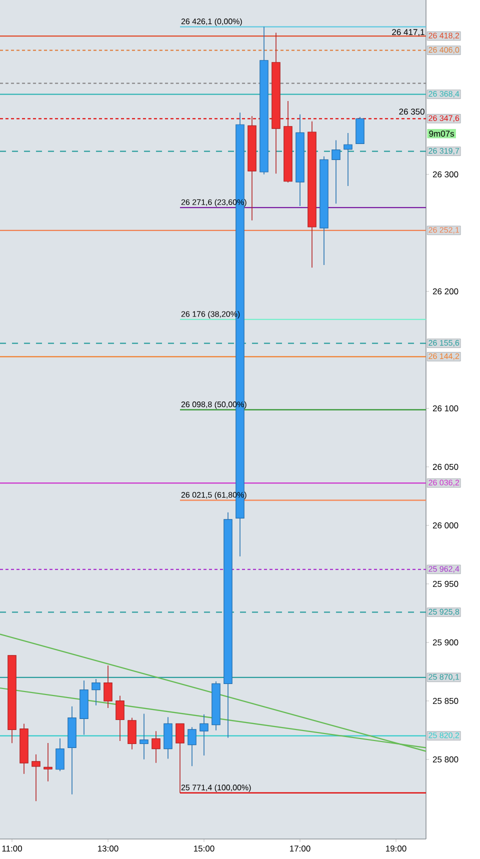 The image size is (480, 859). I want to click on ref-line-label: 26 319,7, so click(444, 151).